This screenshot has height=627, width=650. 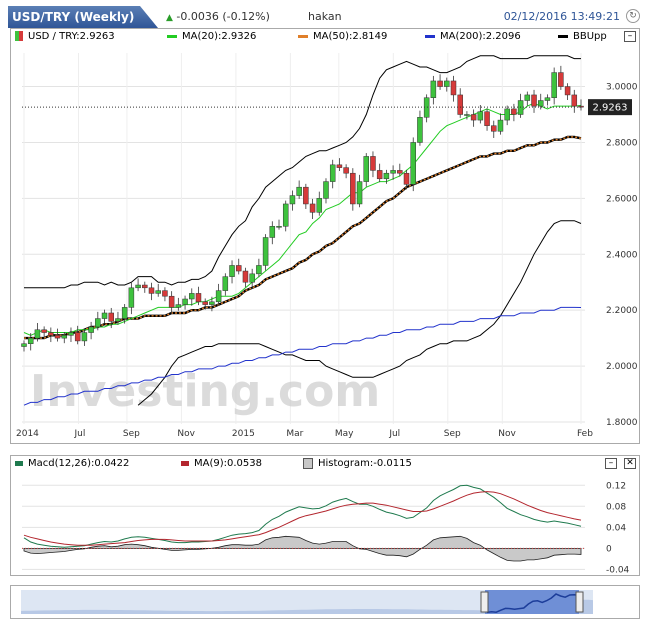 I want to click on timestamp: 02/12/2016 13:49:21, so click(x=561, y=16).